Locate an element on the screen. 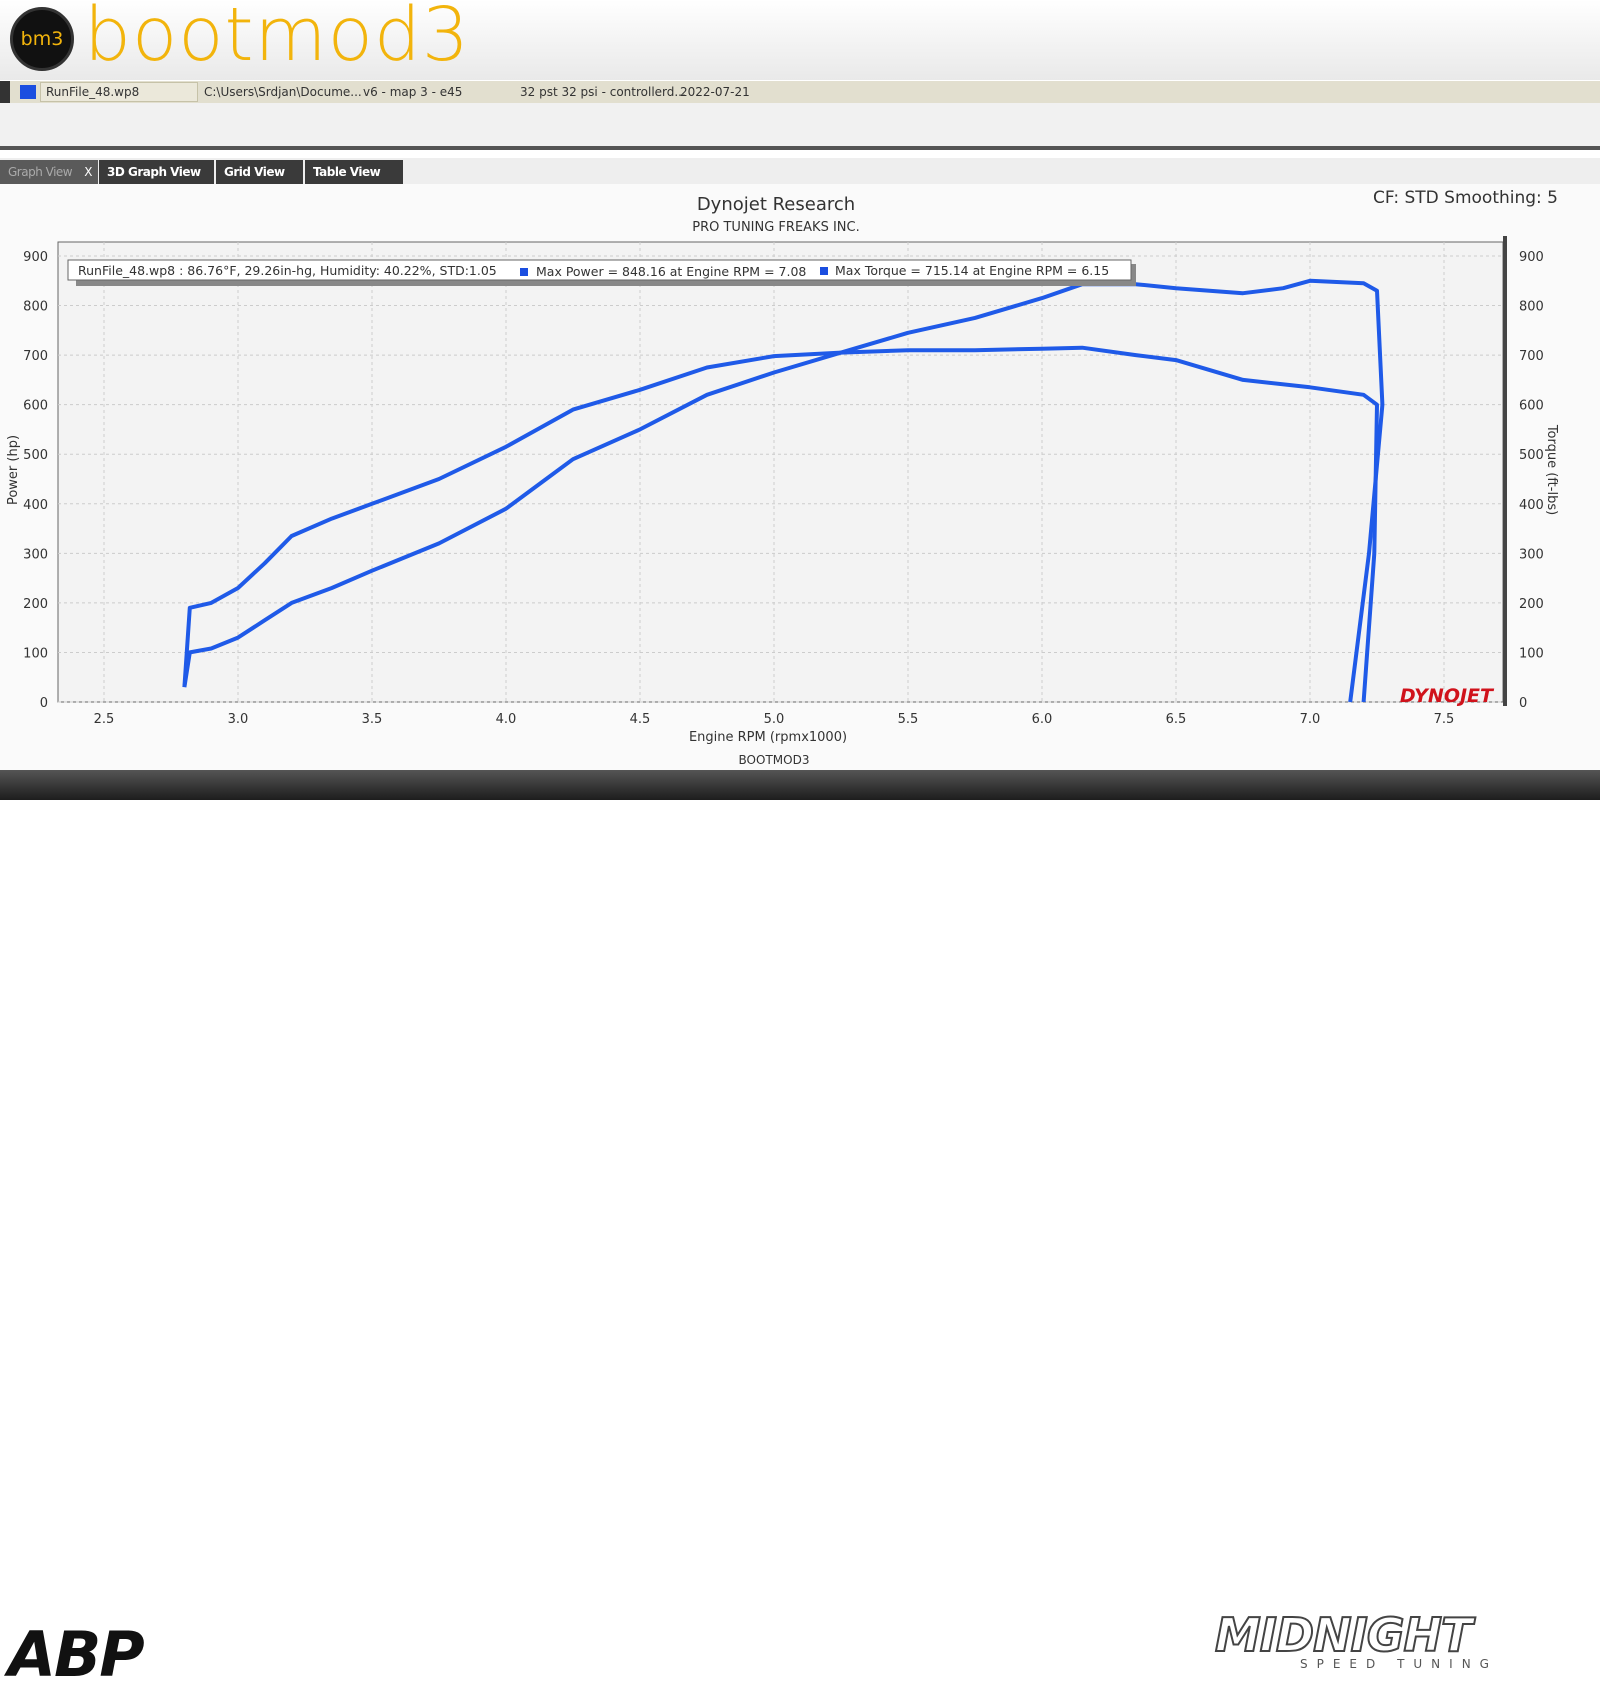  x-tick-label: 7.5 is located at coordinates (1444, 719).